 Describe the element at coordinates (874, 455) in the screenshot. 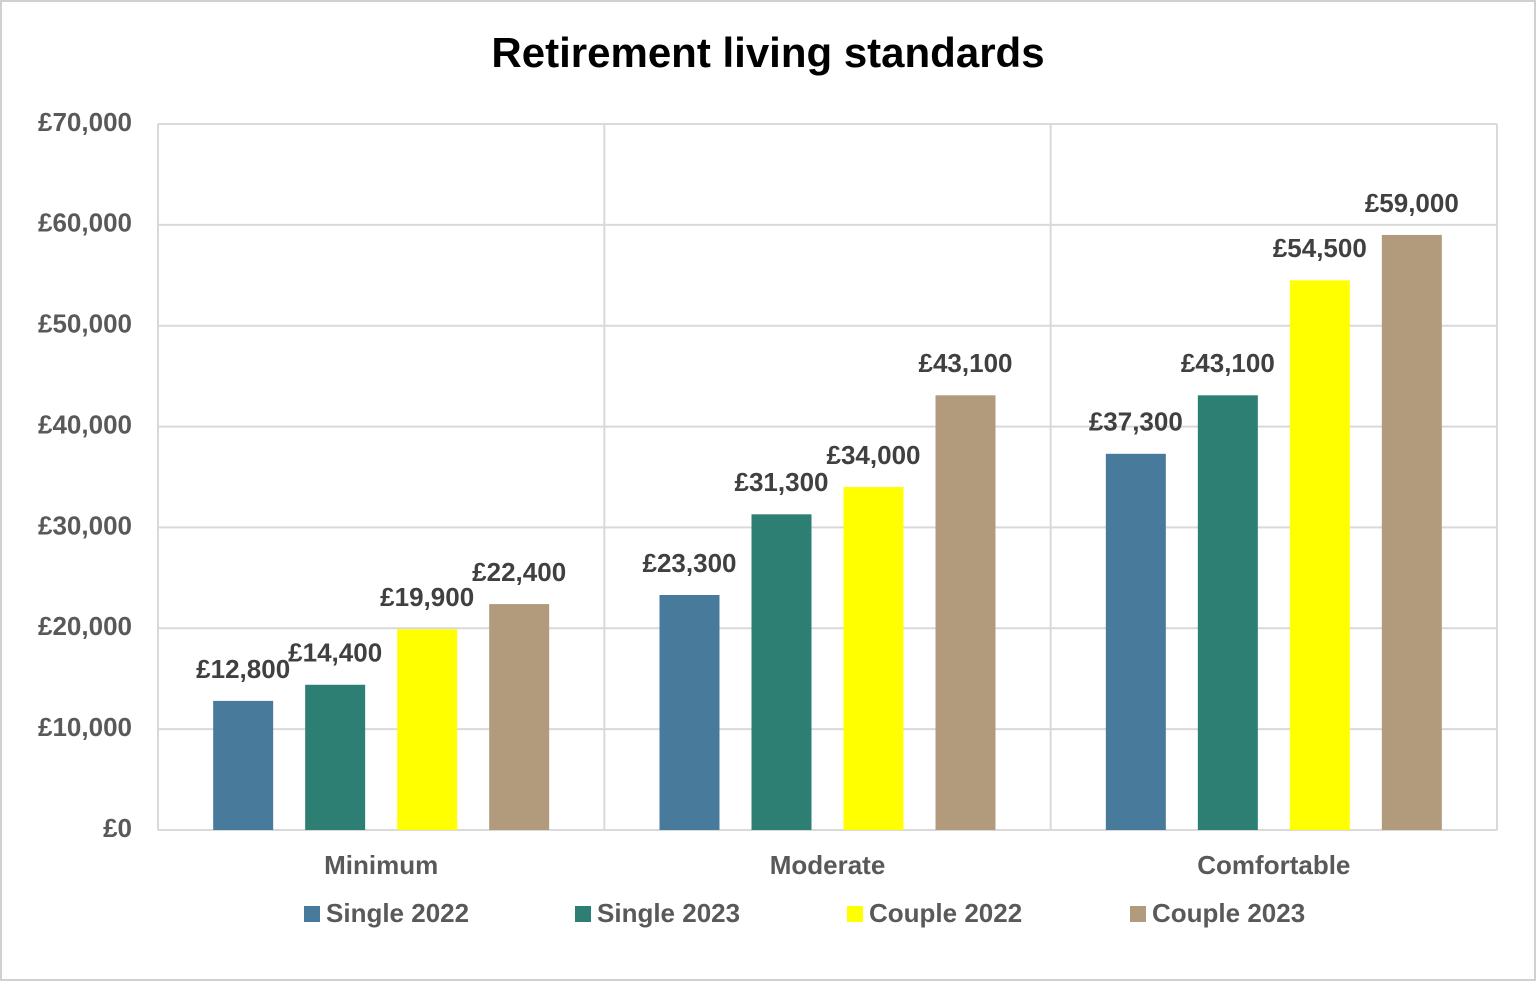

I see `value-label: £34,000` at that location.